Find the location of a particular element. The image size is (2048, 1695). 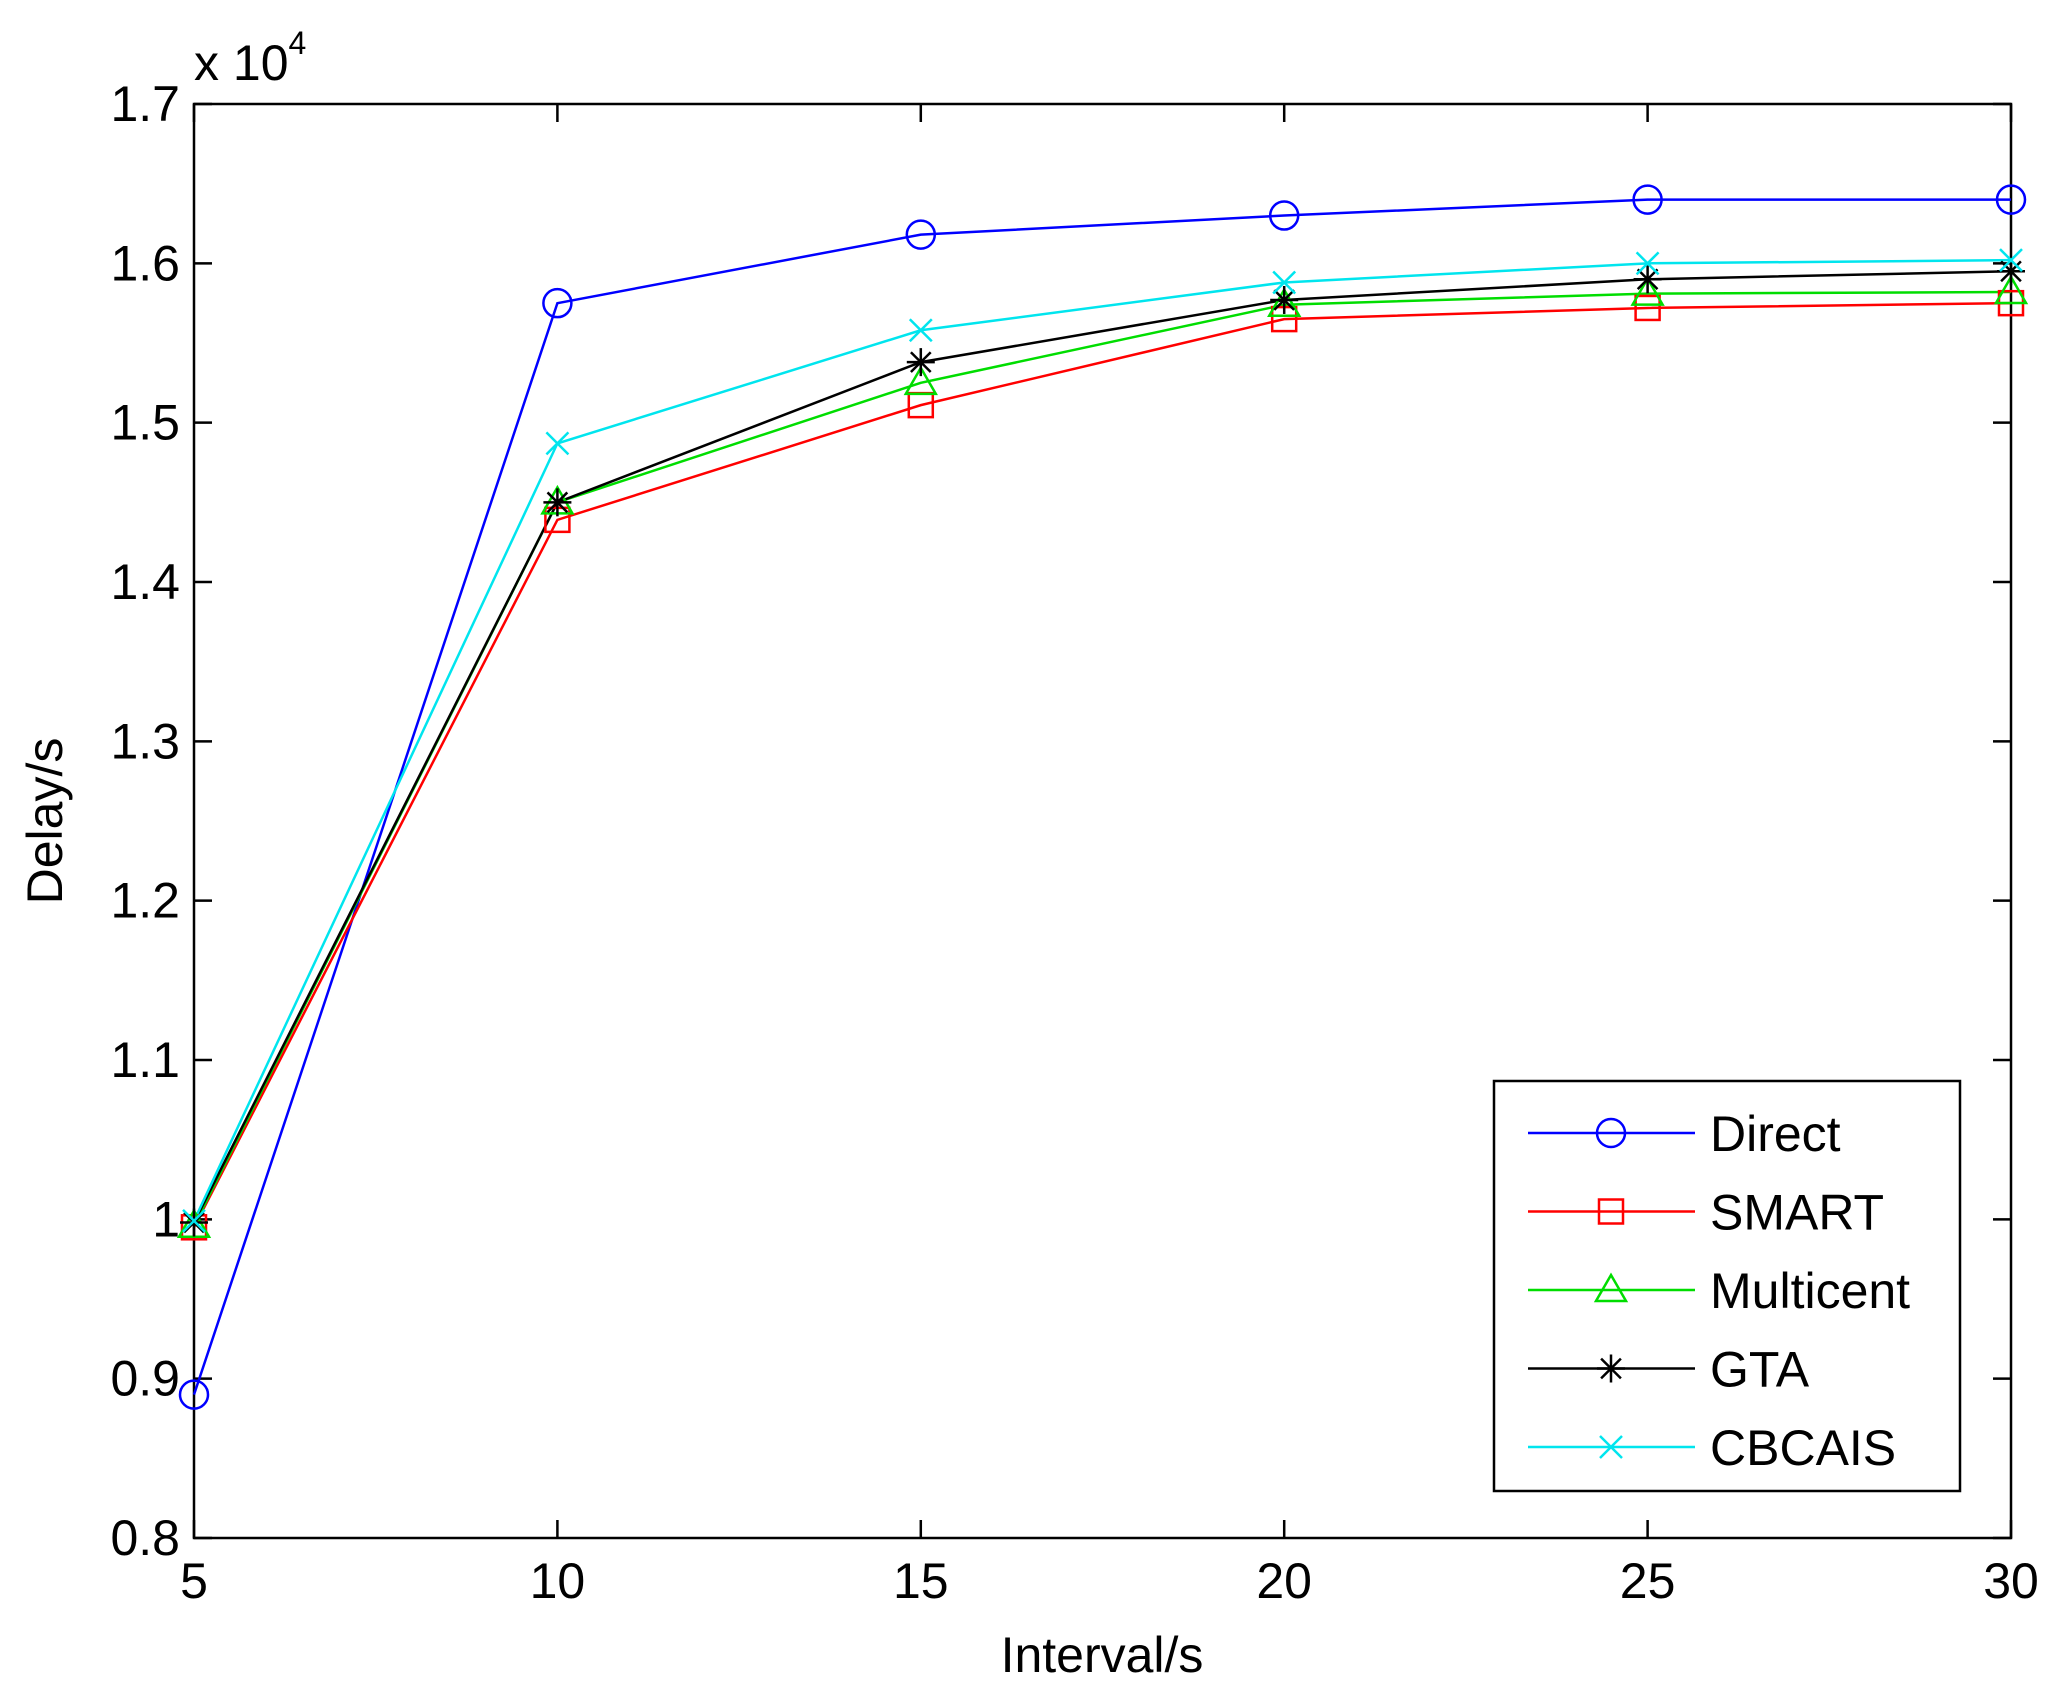

y-tick-label: 1.5 is located at coordinates (145, 423).